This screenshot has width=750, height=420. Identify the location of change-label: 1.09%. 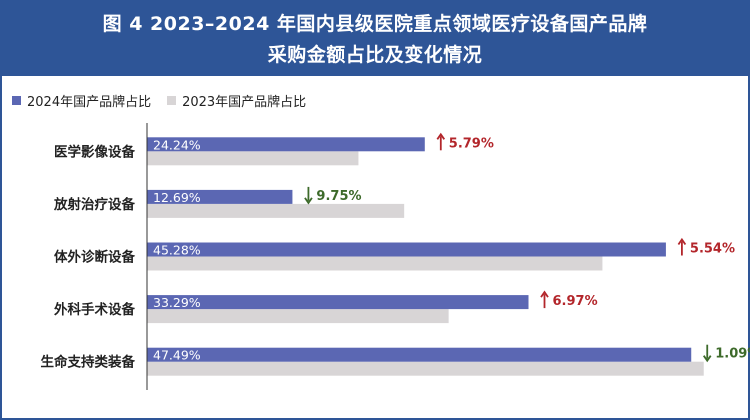
(732, 354).